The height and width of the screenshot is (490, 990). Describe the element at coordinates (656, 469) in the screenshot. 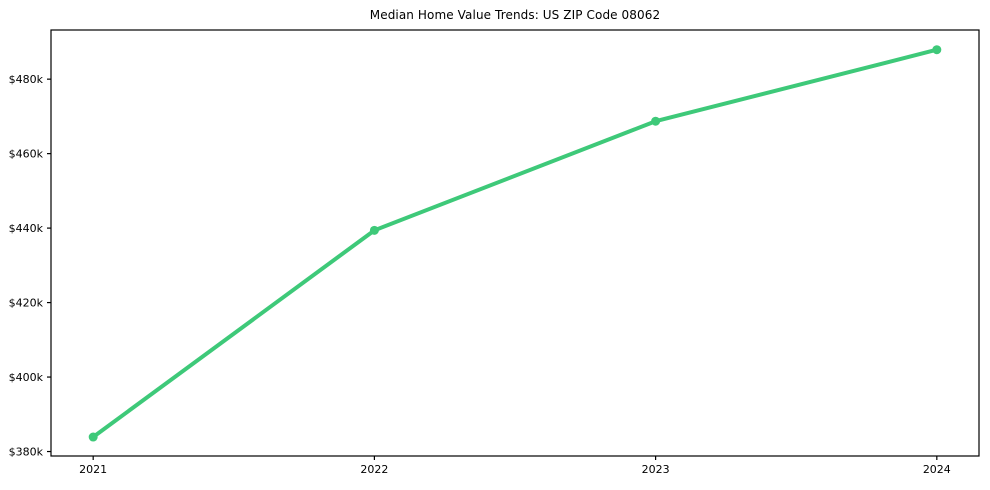

I see `x-tick-label: 2023` at that location.